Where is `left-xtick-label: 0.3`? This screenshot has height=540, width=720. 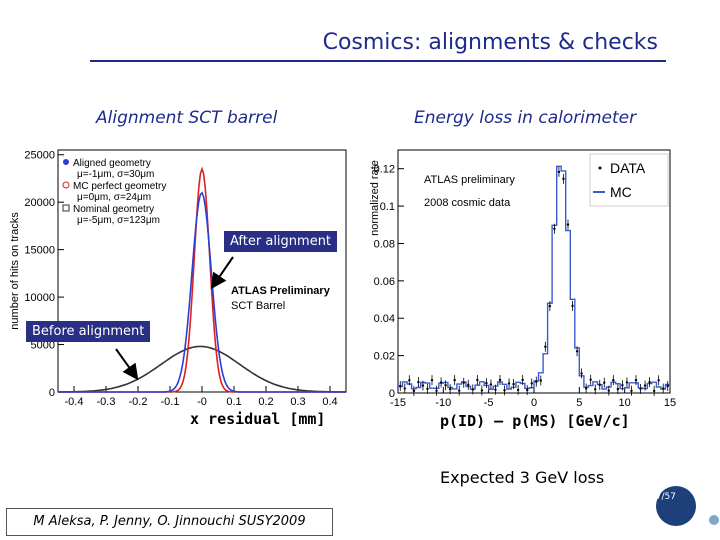 left-xtick-label: 0.3 is located at coordinates (297, 402).